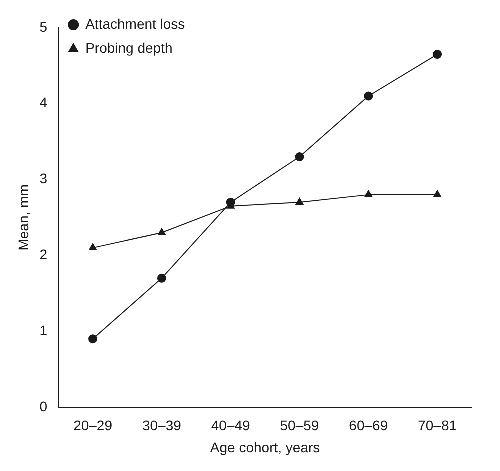 The width and height of the screenshot is (500, 471). I want to click on y-tick-label: 1, so click(44, 330).